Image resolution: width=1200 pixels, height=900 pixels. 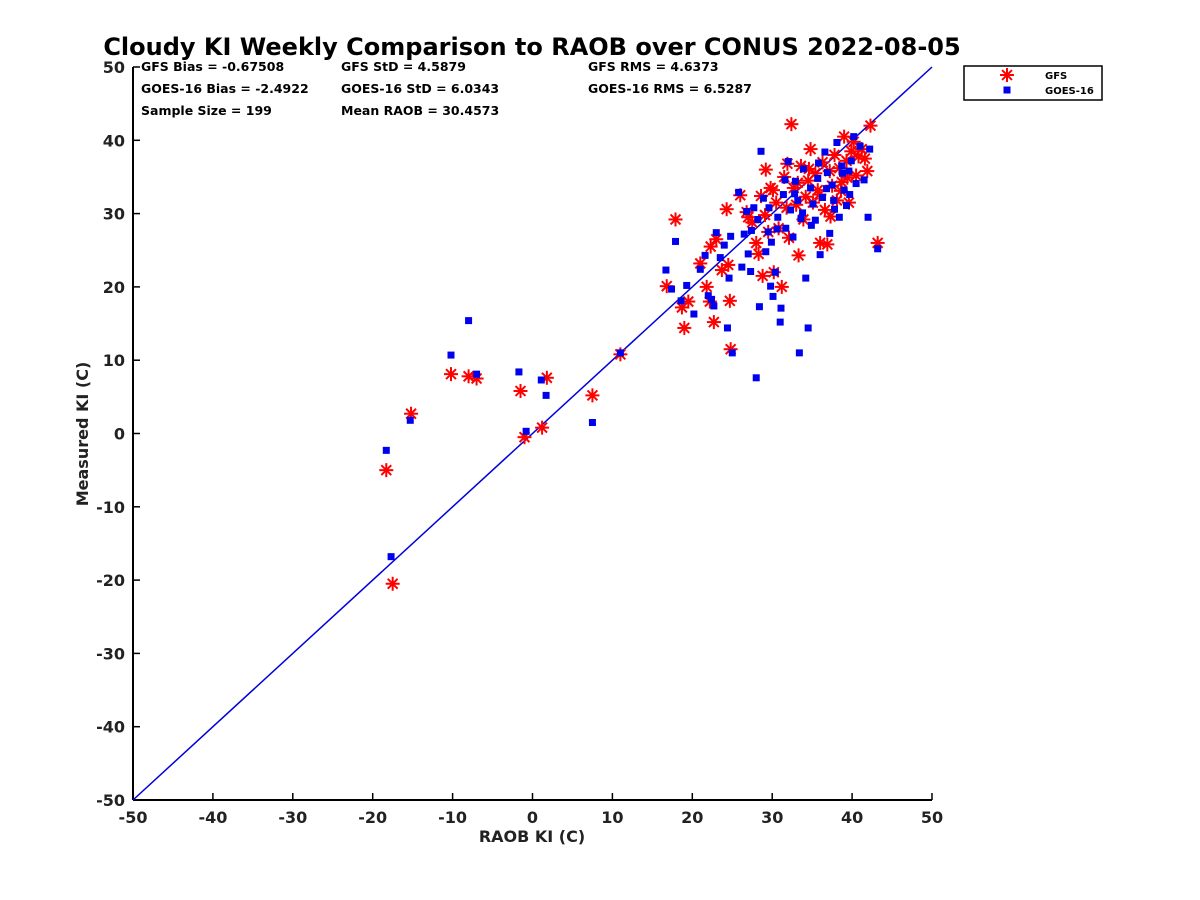 What do you see at coordinates (692, 817) in the screenshot?
I see `x-tick-label: 20` at bounding box center [692, 817].